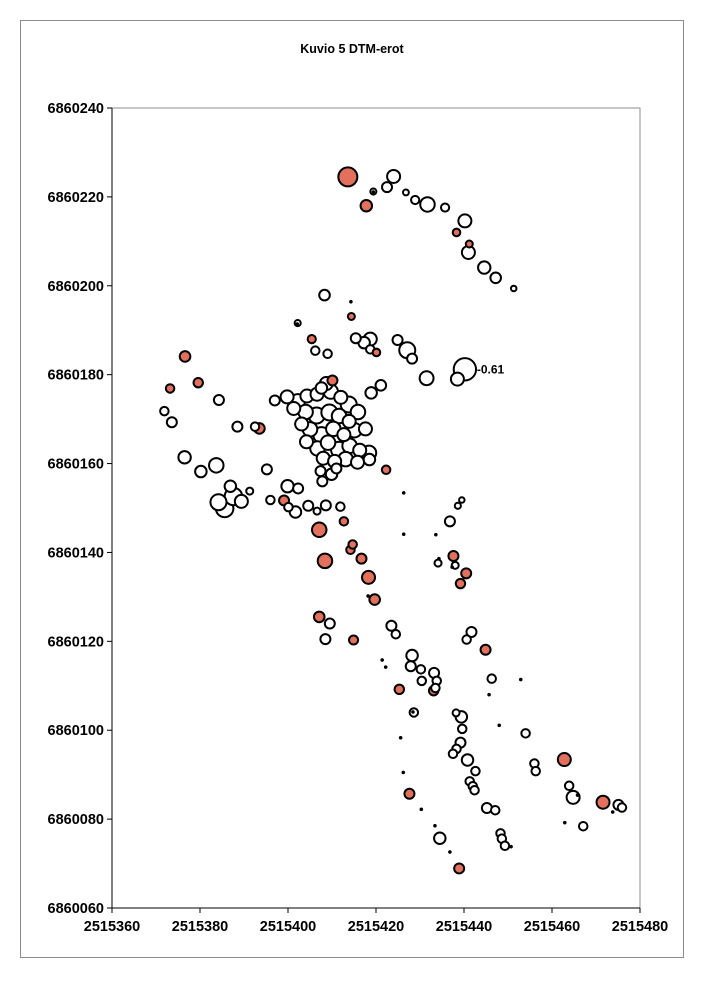  What do you see at coordinates (376, 927) in the screenshot?
I see `x-tick-label: 2515420` at bounding box center [376, 927].